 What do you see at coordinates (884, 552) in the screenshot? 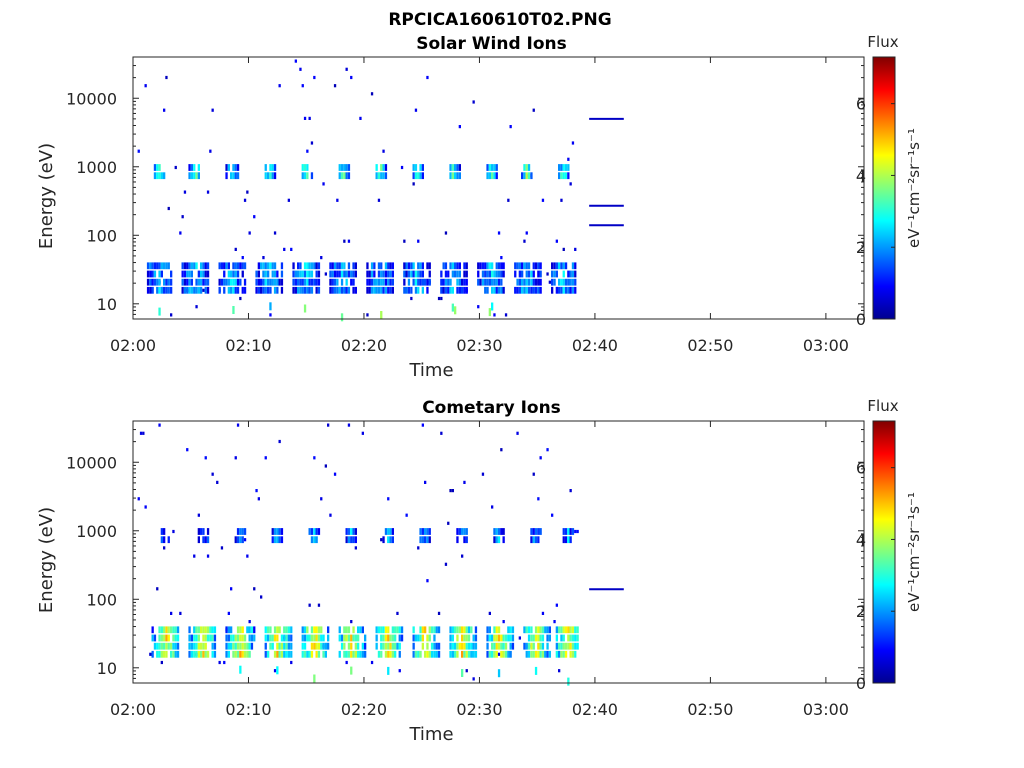
I see `colorbar` at bounding box center [884, 552].